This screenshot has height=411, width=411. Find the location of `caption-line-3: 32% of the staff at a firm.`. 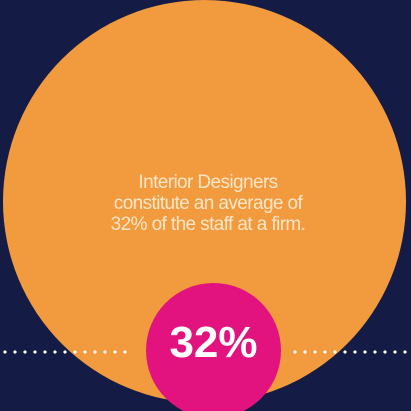

caption-line-3: 32% of the staff at a firm. is located at coordinates (208, 224).